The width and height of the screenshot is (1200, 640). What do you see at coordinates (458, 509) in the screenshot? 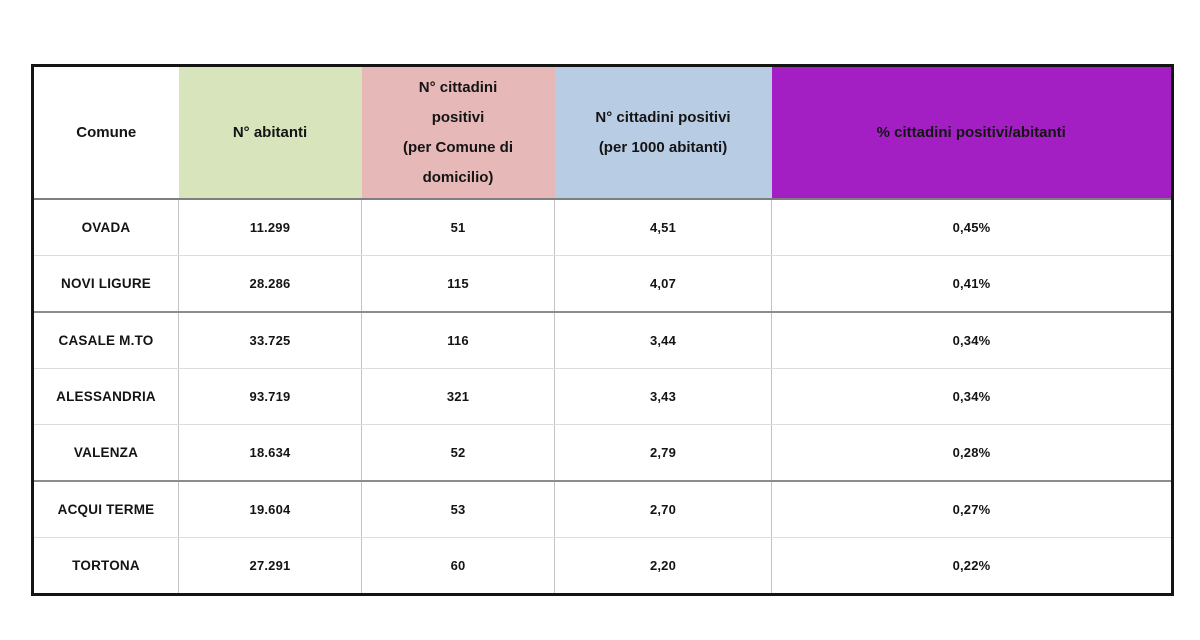
I see `cell-positivi-domicilio: 53` at bounding box center [458, 509].